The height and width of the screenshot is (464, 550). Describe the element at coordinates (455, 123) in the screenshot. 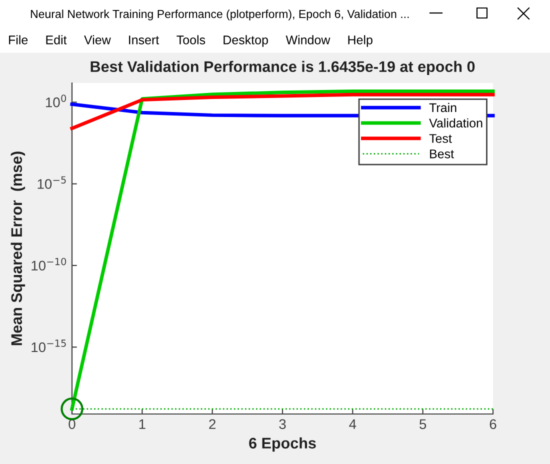

I see `legend-label: Validation` at that location.